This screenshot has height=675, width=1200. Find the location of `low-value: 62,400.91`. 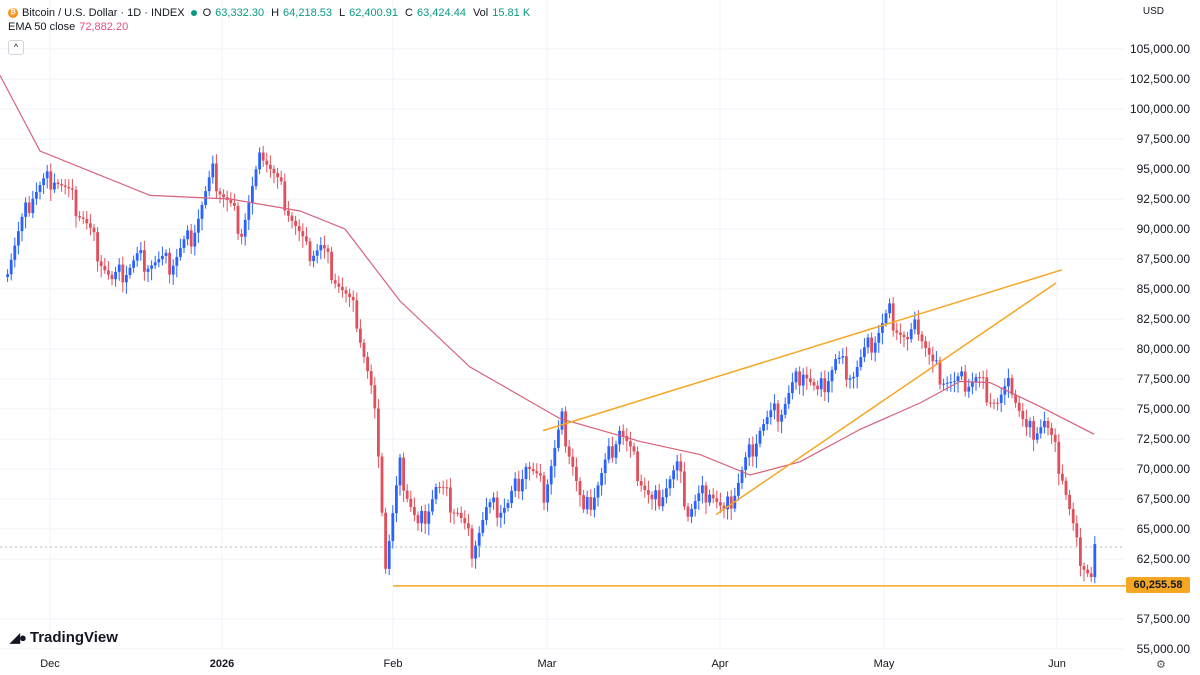

low-value: 62,400.91 is located at coordinates (374, 13).